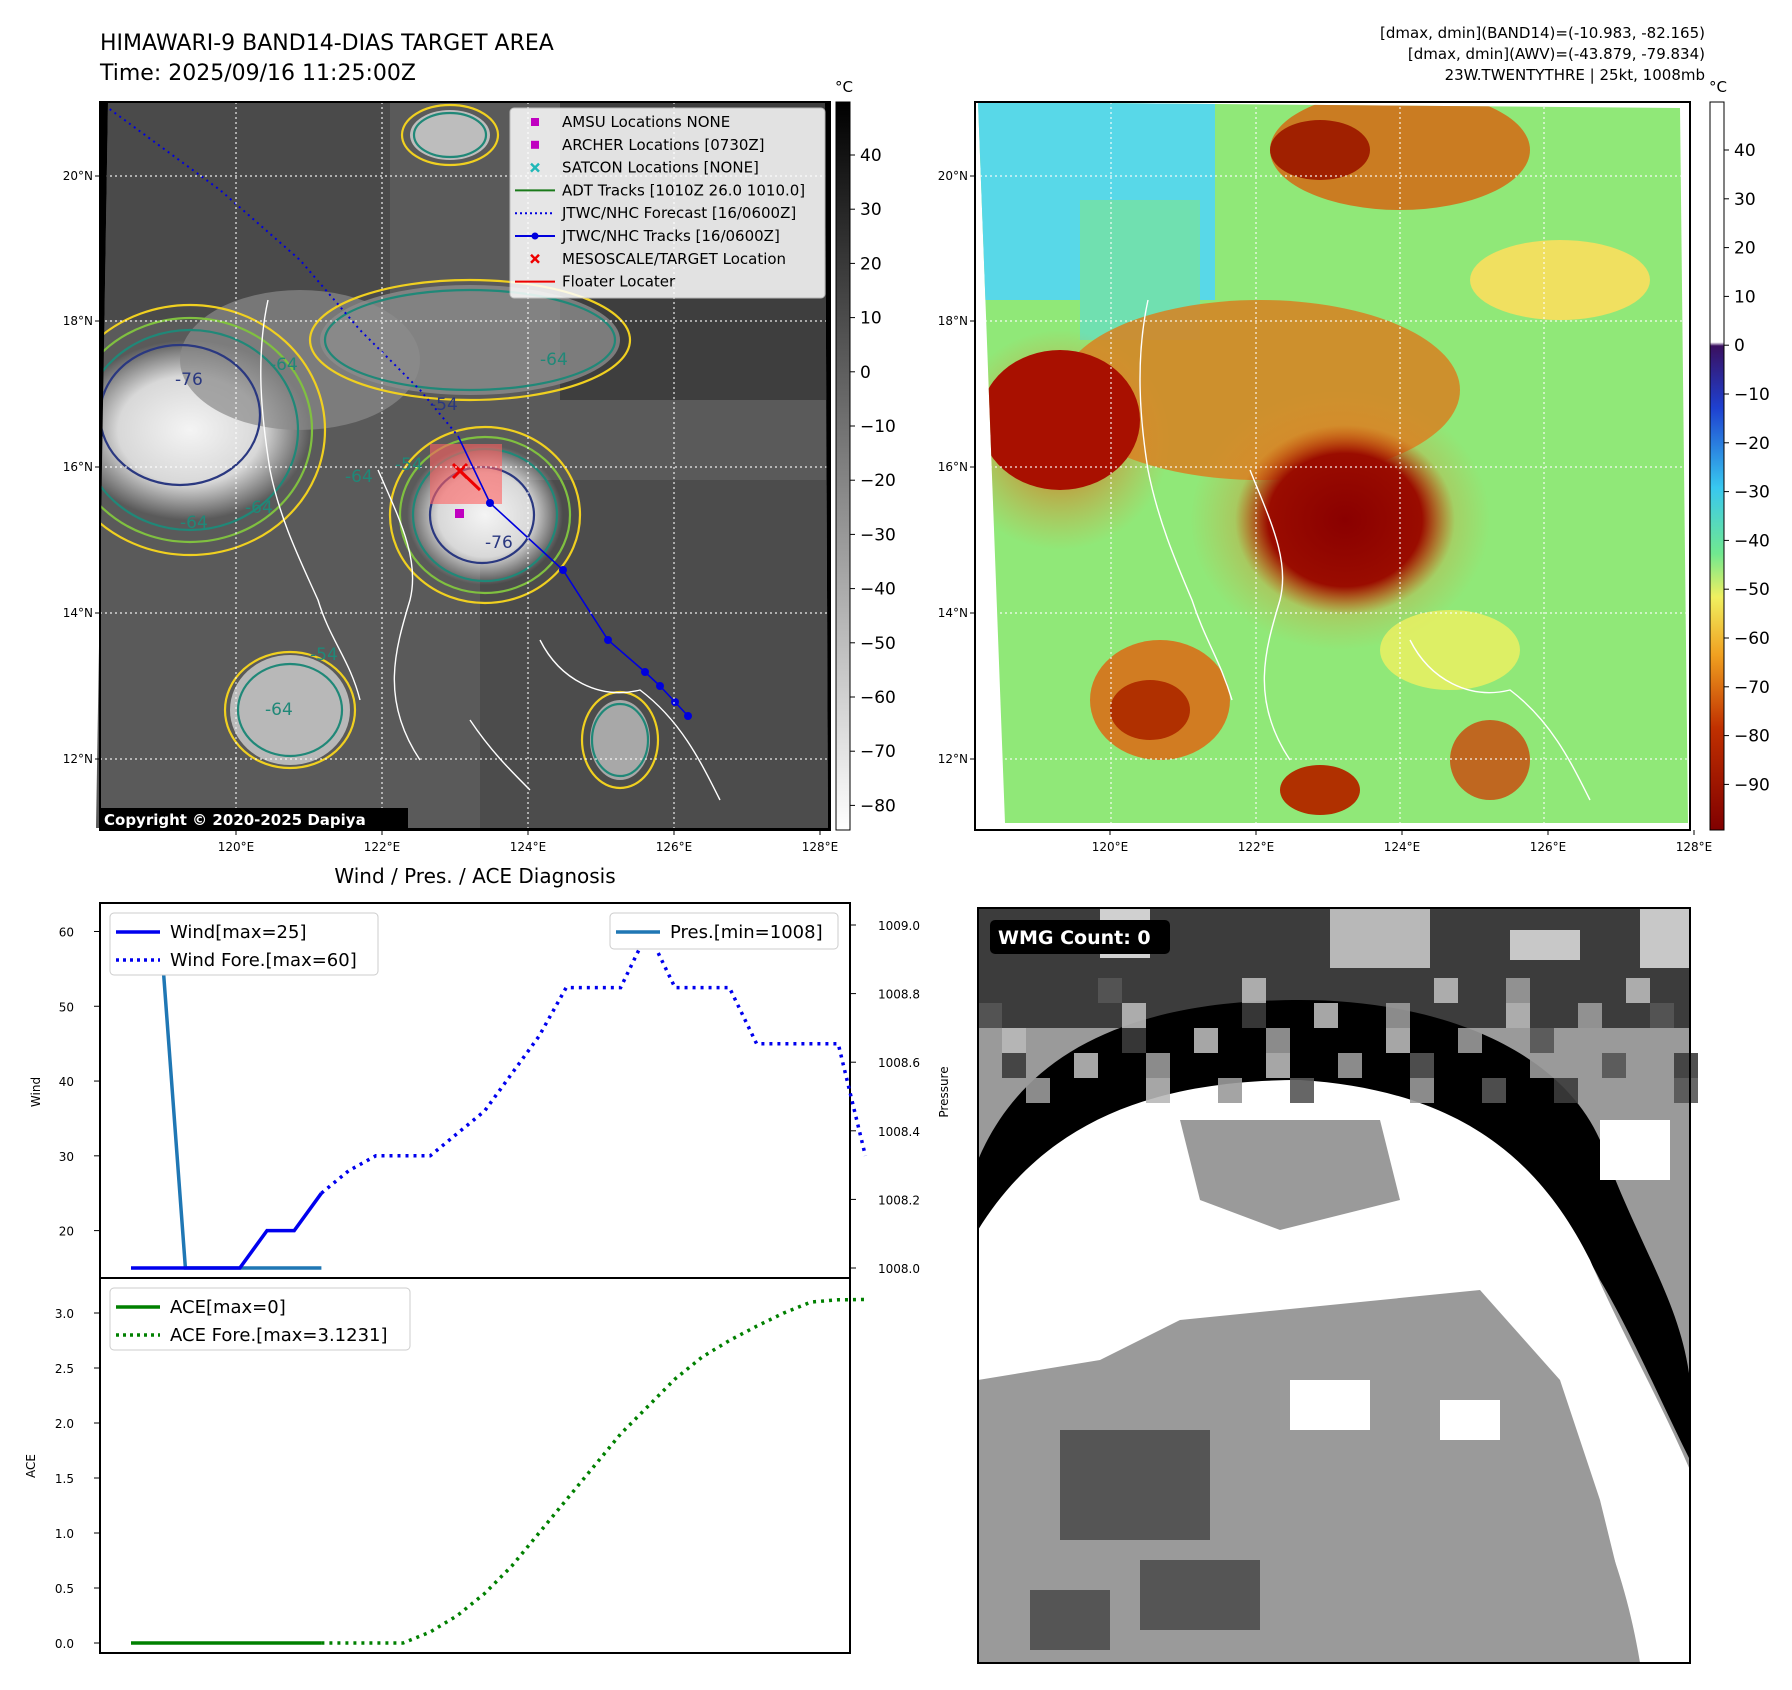 This screenshot has height=1690, width=1792. Describe the element at coordinates (899, 926) in the screenshot. I see `pres-tick-label: 1009.0` at that location.